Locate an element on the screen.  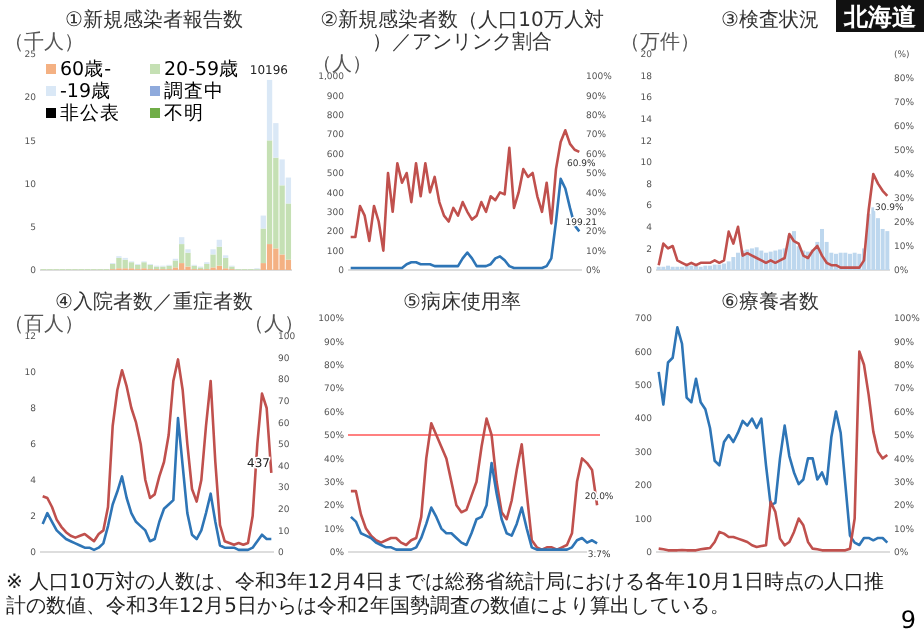
chart-title: ①新規感染者報告数 is located at coordinates (154, 20).